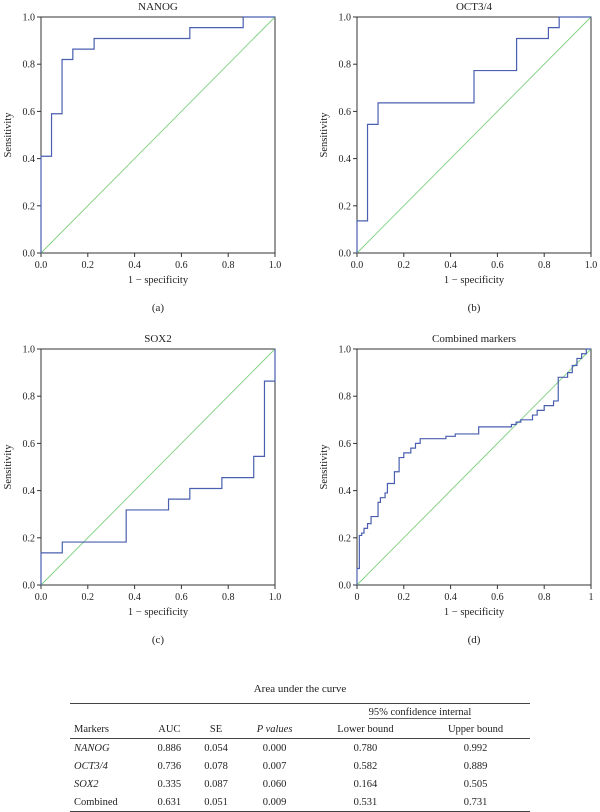 The height and width of the screenshot is (812, 600). I want to click on marker-cell: OCT3/4, so click(91, 766).